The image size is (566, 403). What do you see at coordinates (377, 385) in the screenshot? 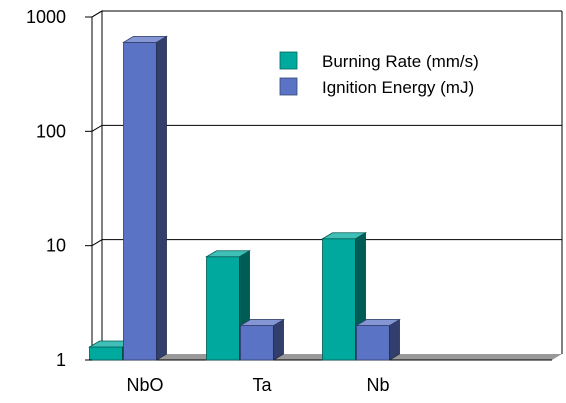
I see `x-category-label: Nb` at bounding box center [377, 385].